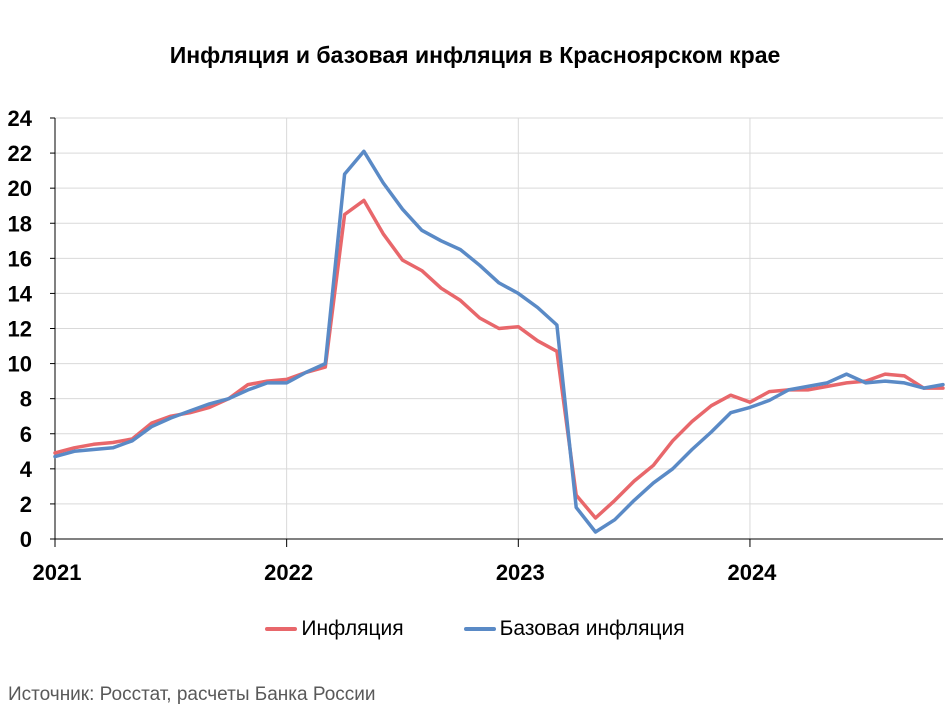  What do you see at coordinates (352, 628) in the screenshot?
I see `legend-label-inflation: Инфляция` at bounding box center [352, 628].